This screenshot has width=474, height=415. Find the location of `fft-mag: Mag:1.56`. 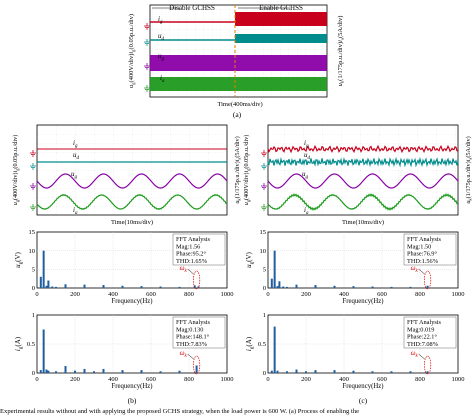

fft-mag: Mag:1.56 is located at coordinates (188, 246).